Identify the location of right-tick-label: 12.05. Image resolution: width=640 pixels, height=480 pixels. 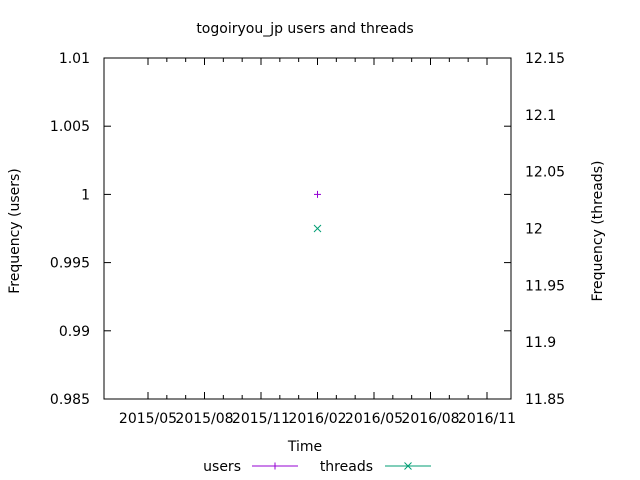
(545, 173).